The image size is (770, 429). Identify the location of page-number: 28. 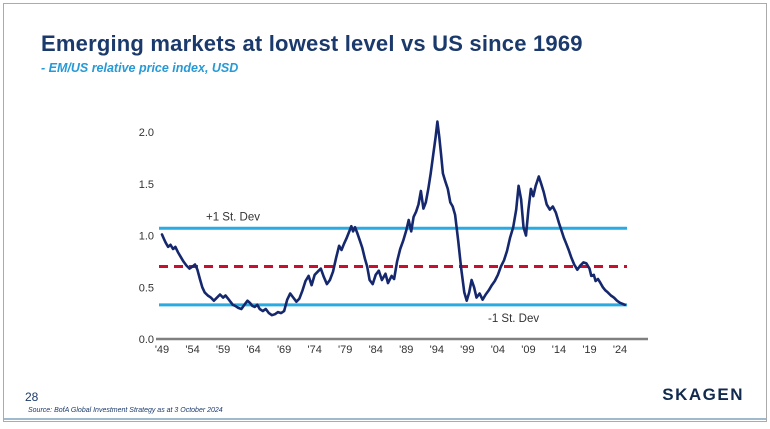
(32, 397).